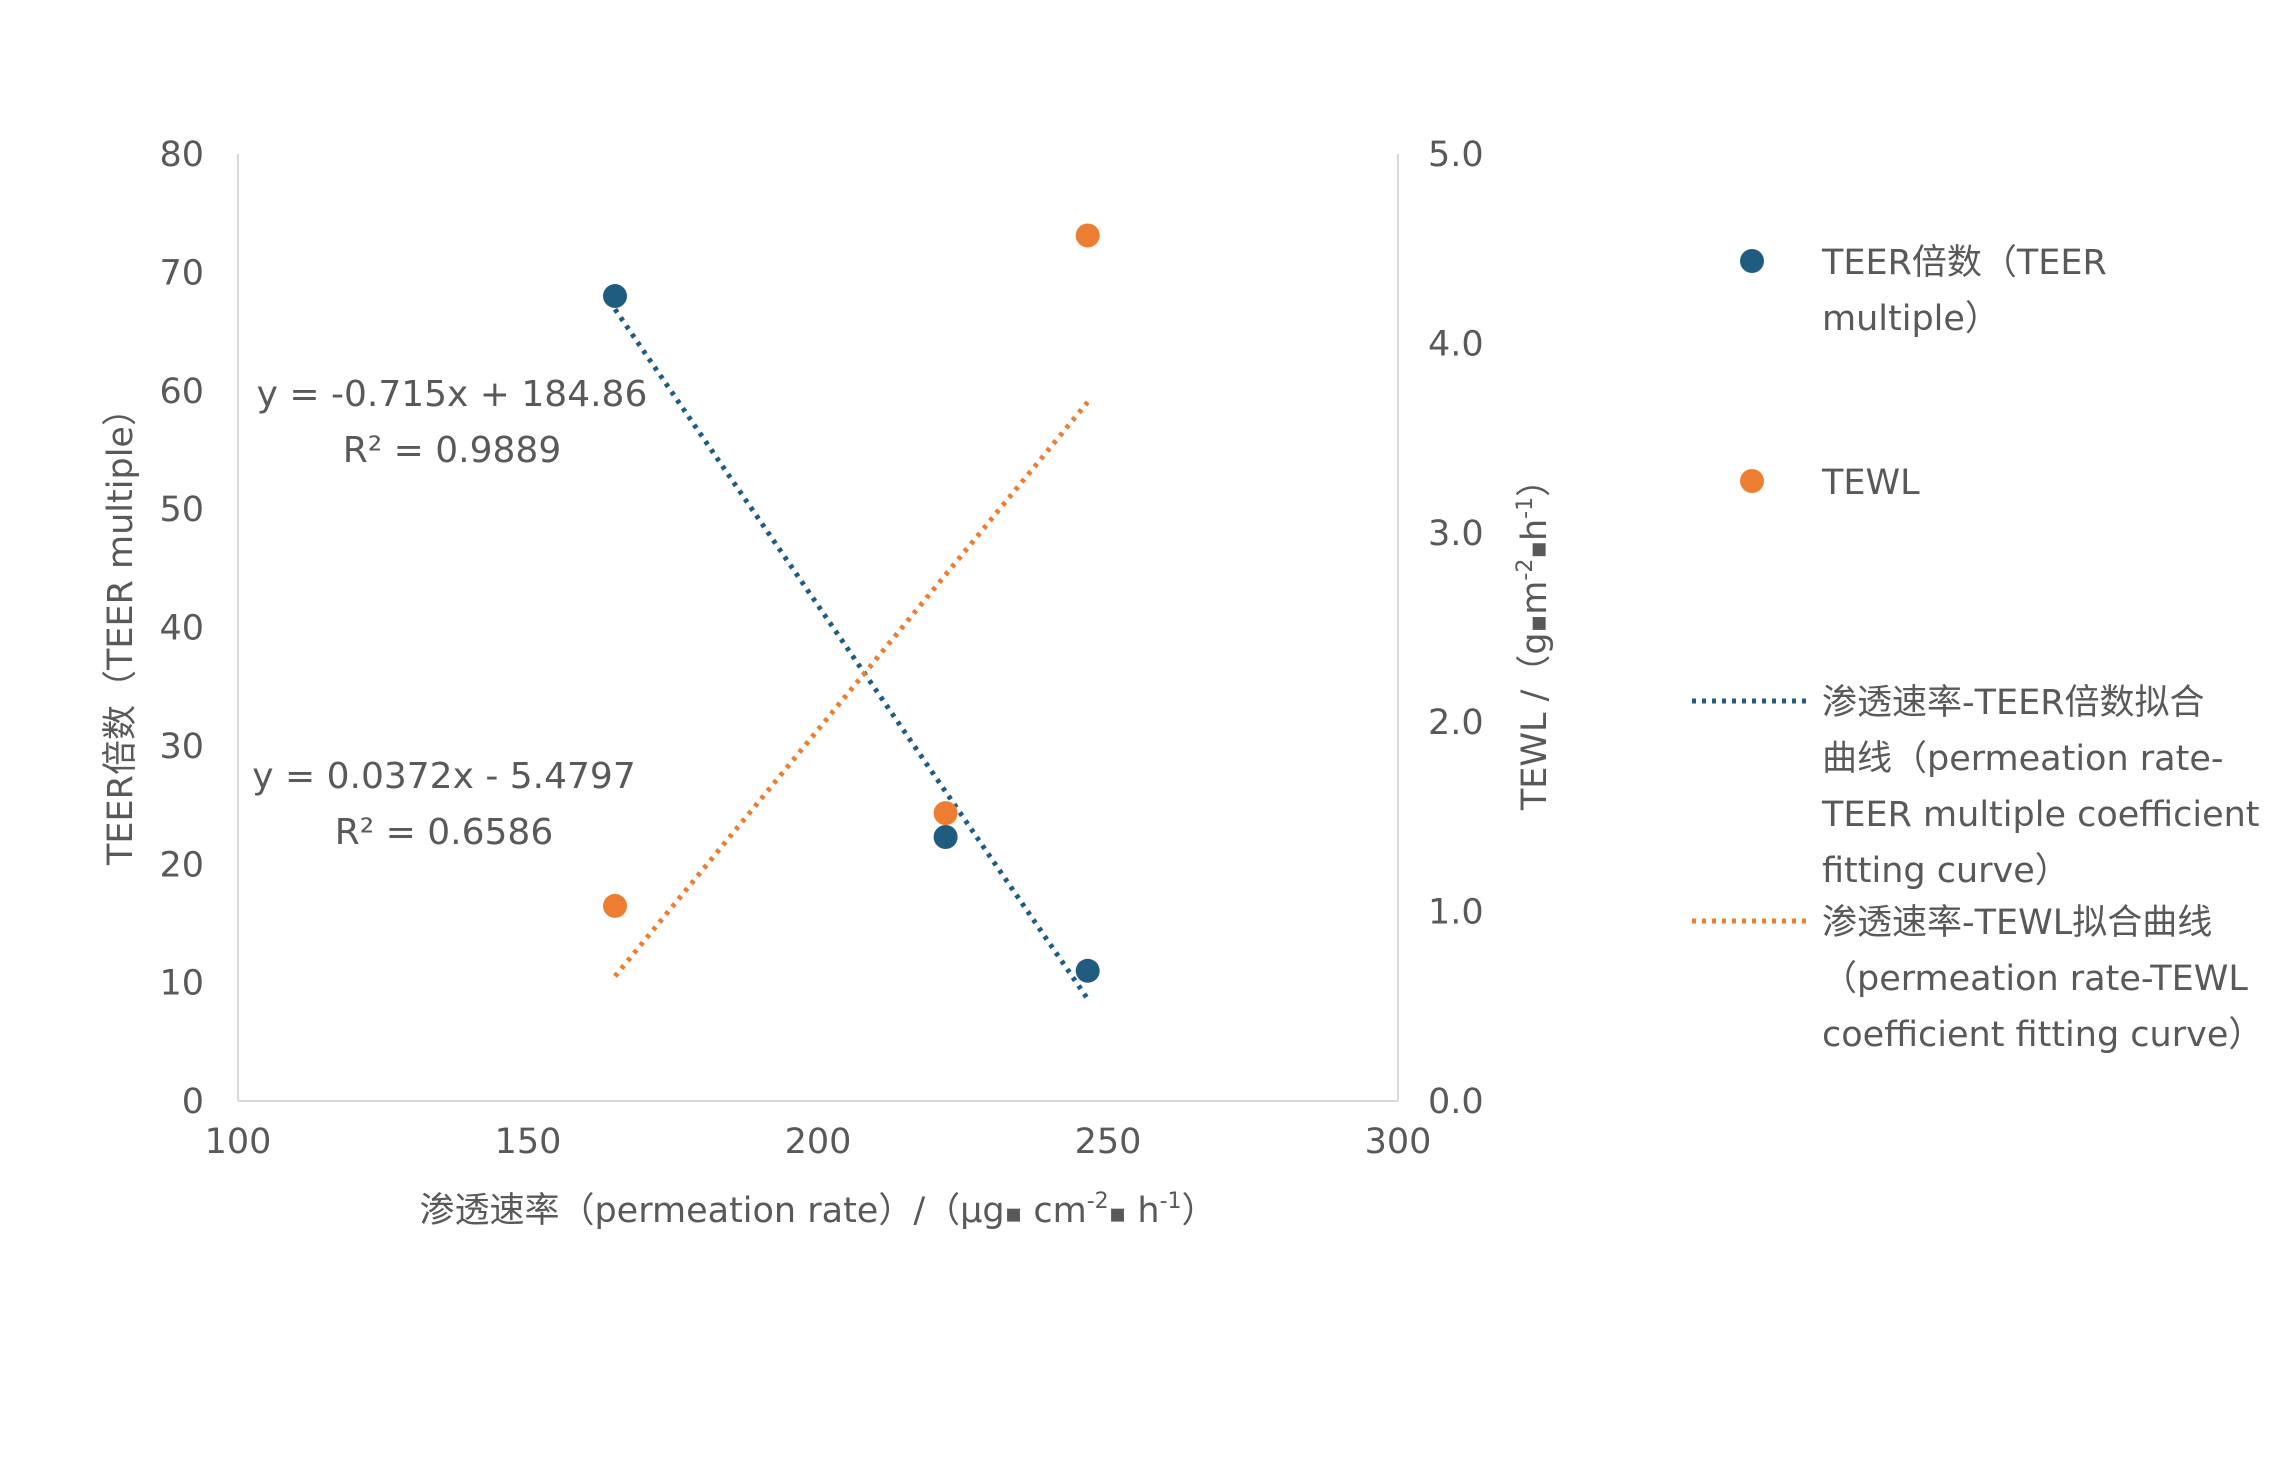  Describe the element at coordinates (528, 1142) in the screenshot. I see `x-tick-label: 150` at that location.